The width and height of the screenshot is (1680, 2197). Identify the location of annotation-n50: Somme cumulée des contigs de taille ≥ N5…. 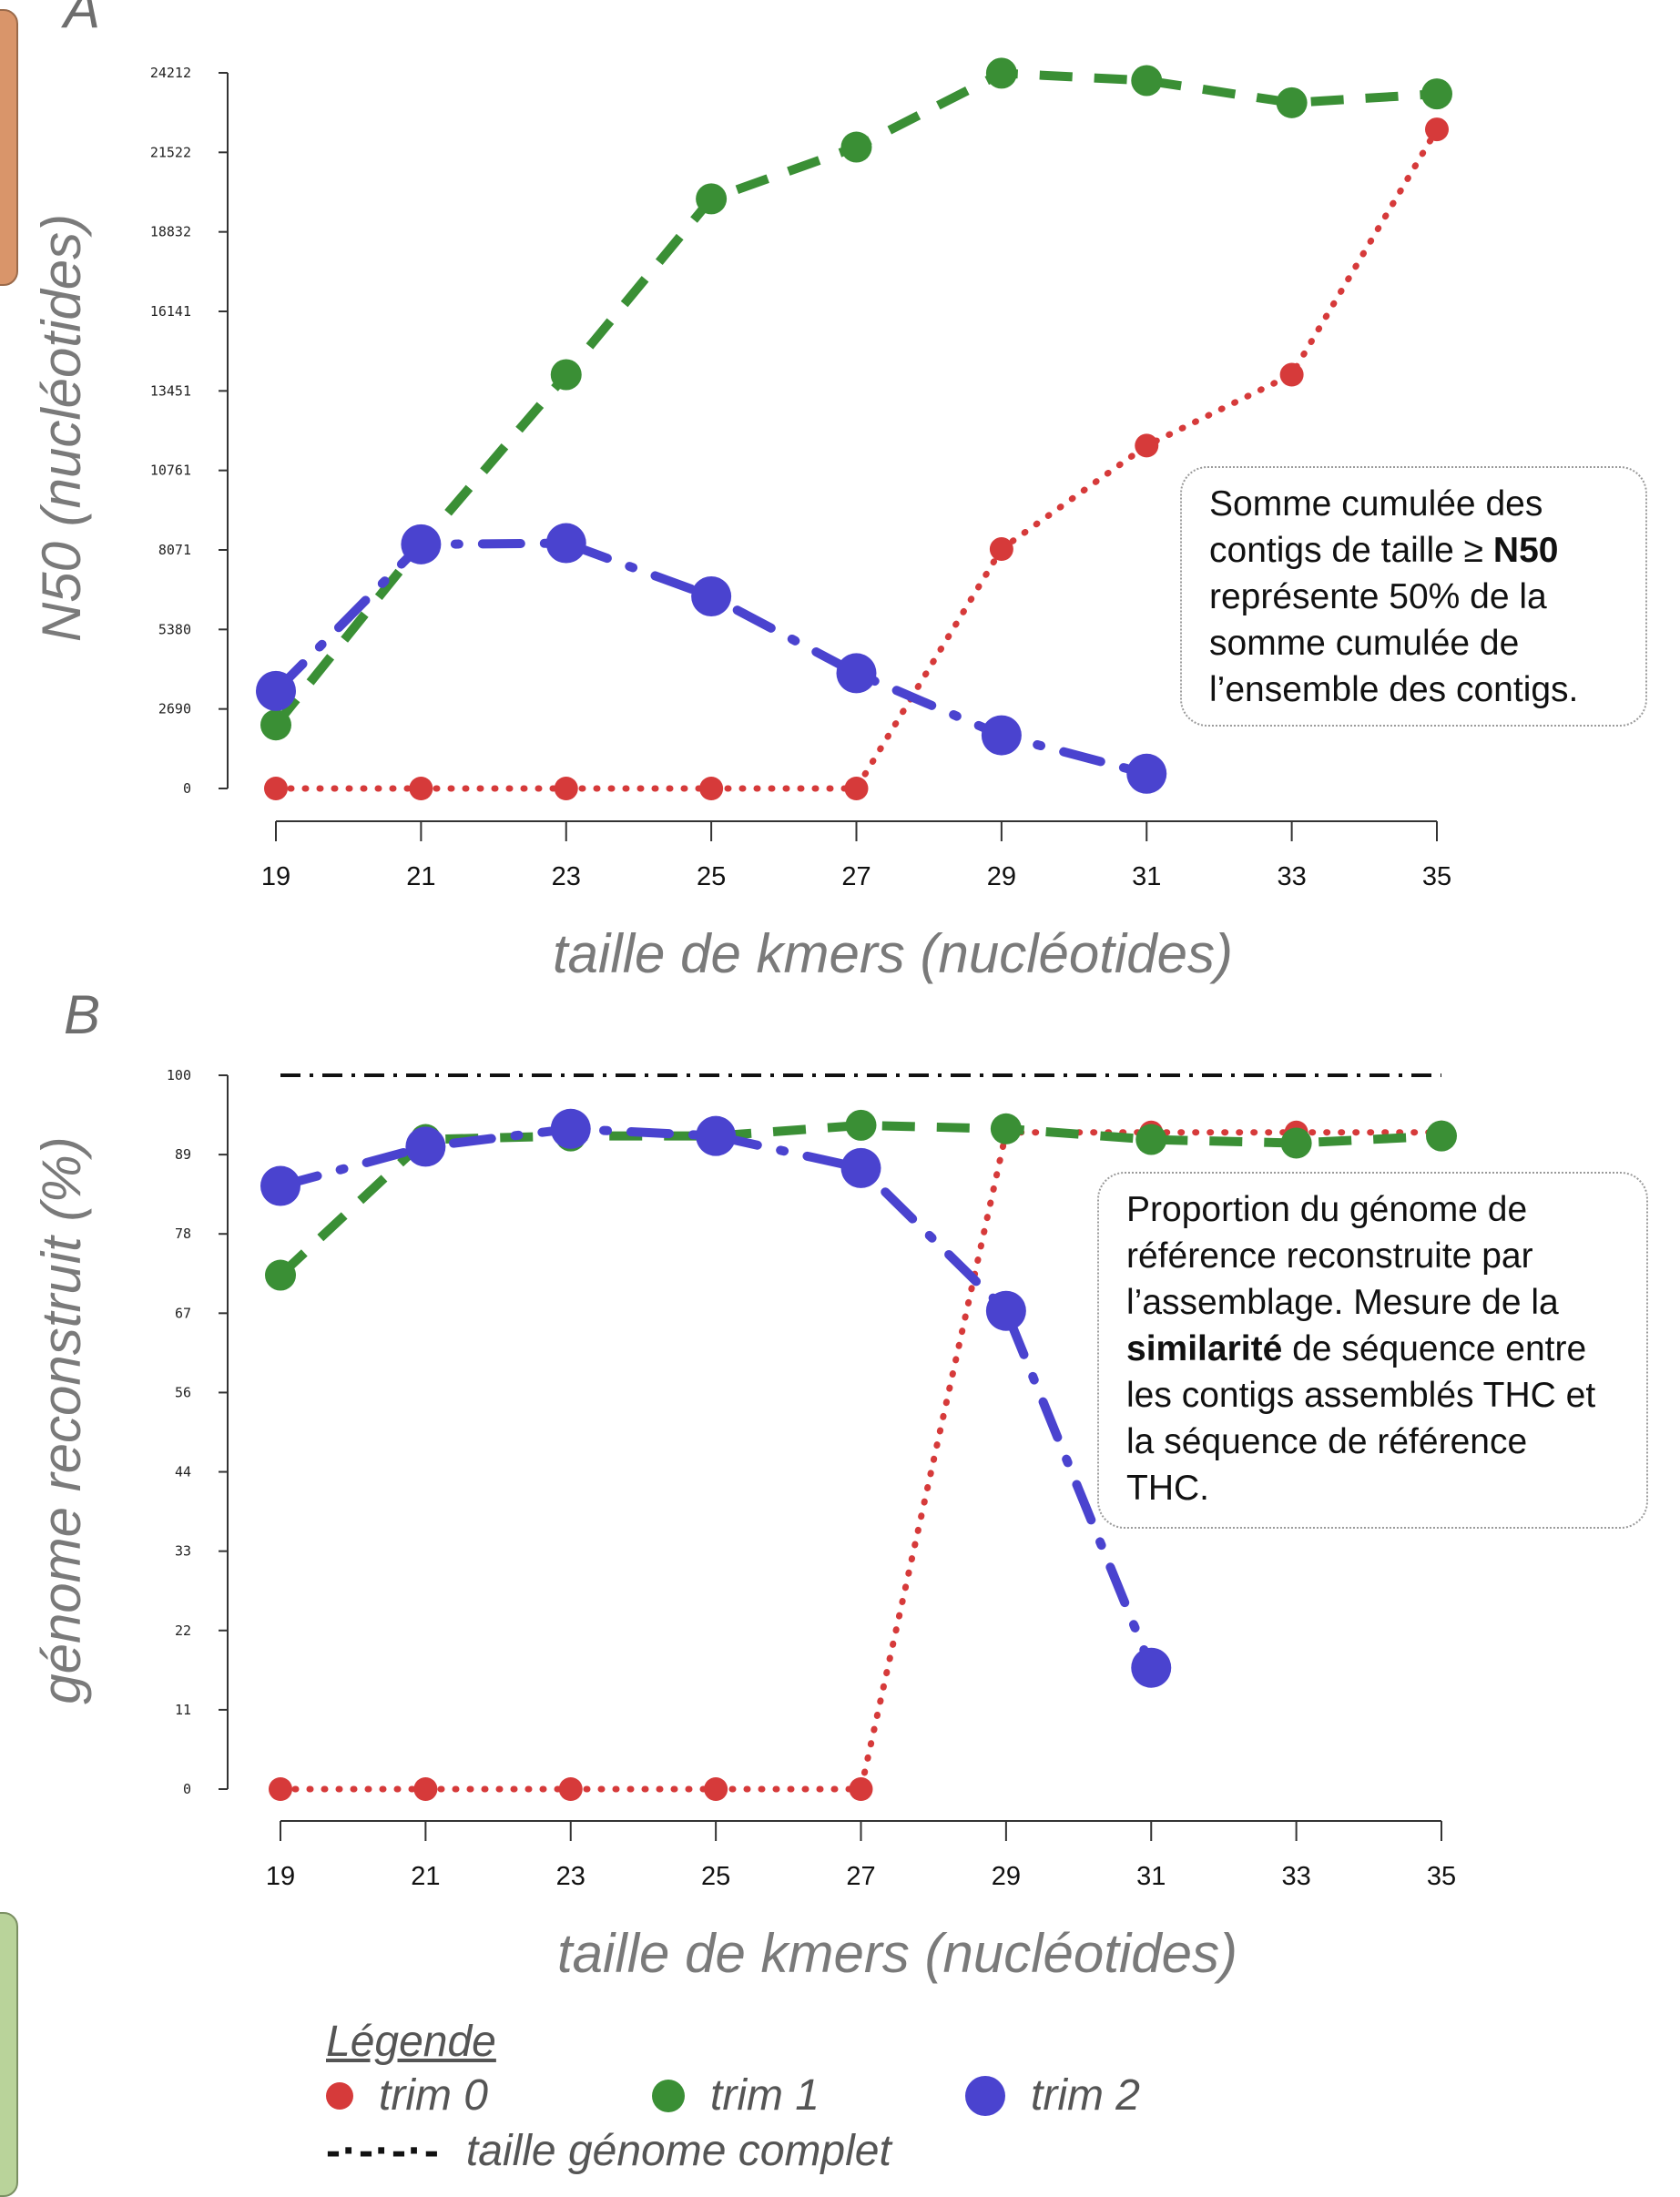
(1413, 596).